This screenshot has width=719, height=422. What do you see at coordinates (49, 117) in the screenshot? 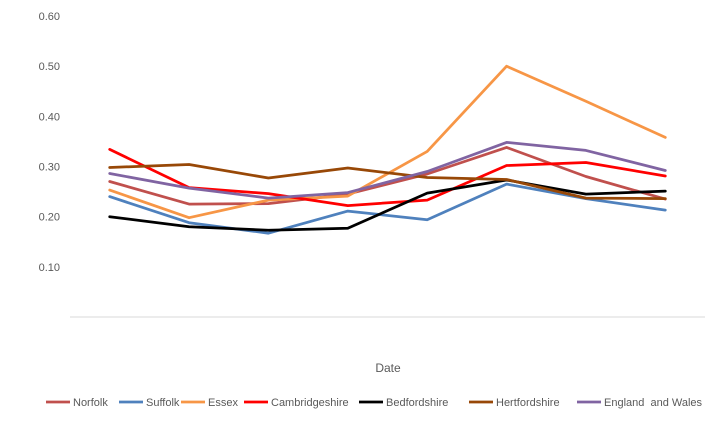
I see `y-tick-label: 0.40` at bounding box center [49, 117].